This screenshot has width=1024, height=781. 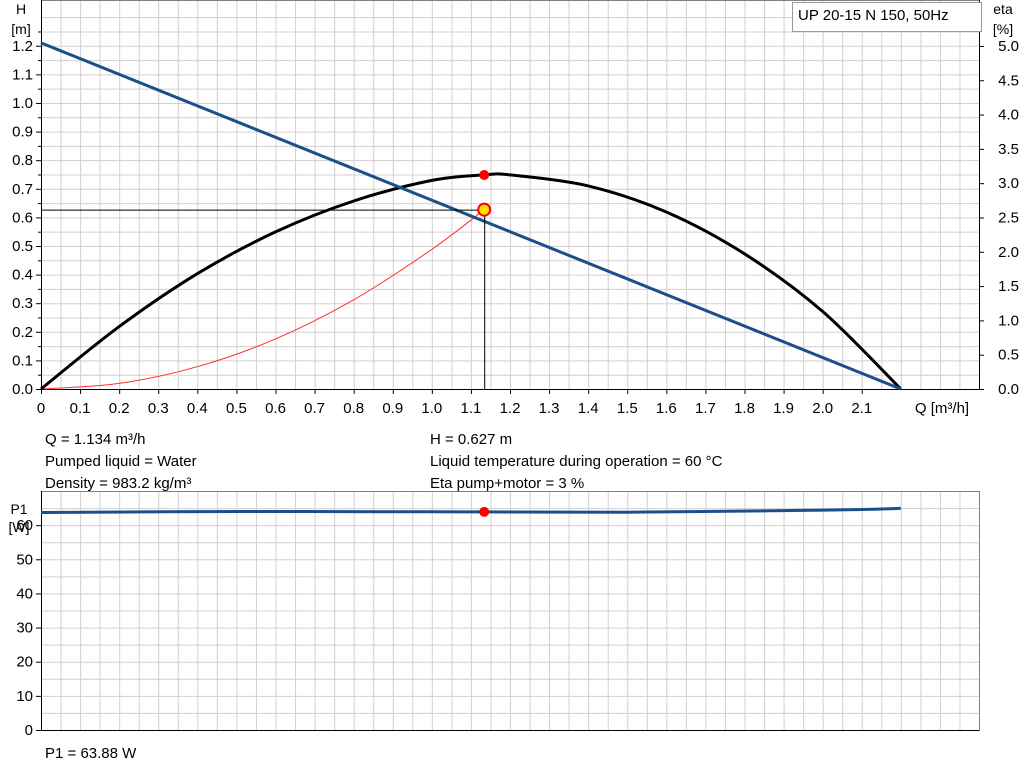 I want to click on y-right-tick-label: 4.5, so click(x=1008, y=80).